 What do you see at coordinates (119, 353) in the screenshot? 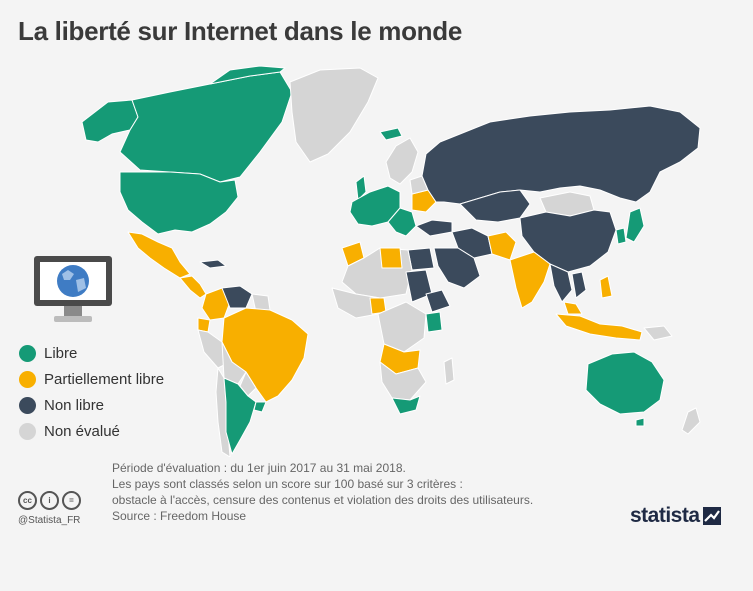
I see `legend-item-libre: Libre` at bounding box center [119, 353].